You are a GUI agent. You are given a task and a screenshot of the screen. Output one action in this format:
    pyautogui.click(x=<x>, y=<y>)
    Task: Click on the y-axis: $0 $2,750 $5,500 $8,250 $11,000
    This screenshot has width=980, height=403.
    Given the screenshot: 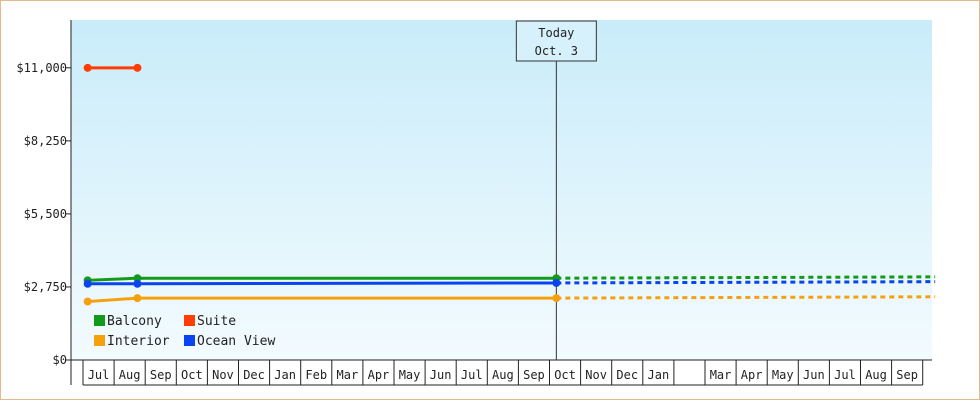 What is the action you would take?
    pyautogui.click(x=44, y=202)
    